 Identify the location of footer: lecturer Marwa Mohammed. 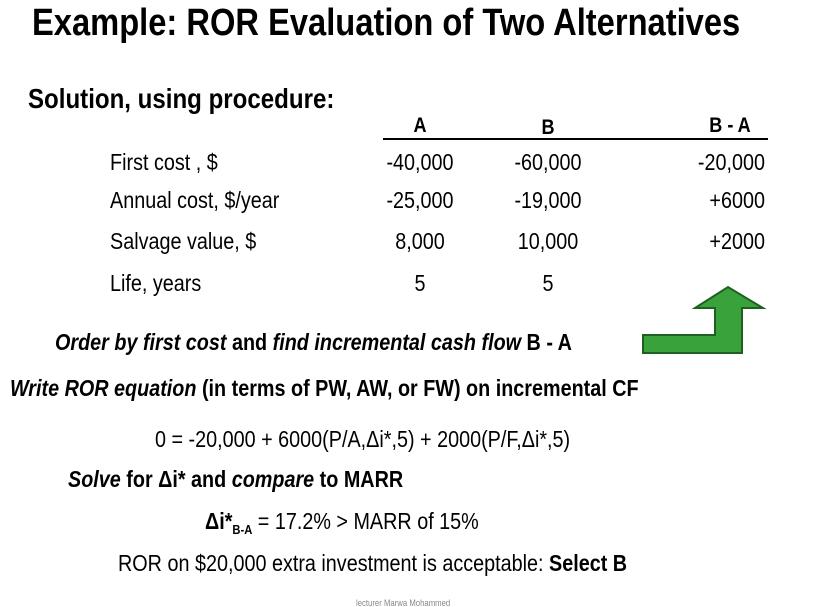
(403, 602).